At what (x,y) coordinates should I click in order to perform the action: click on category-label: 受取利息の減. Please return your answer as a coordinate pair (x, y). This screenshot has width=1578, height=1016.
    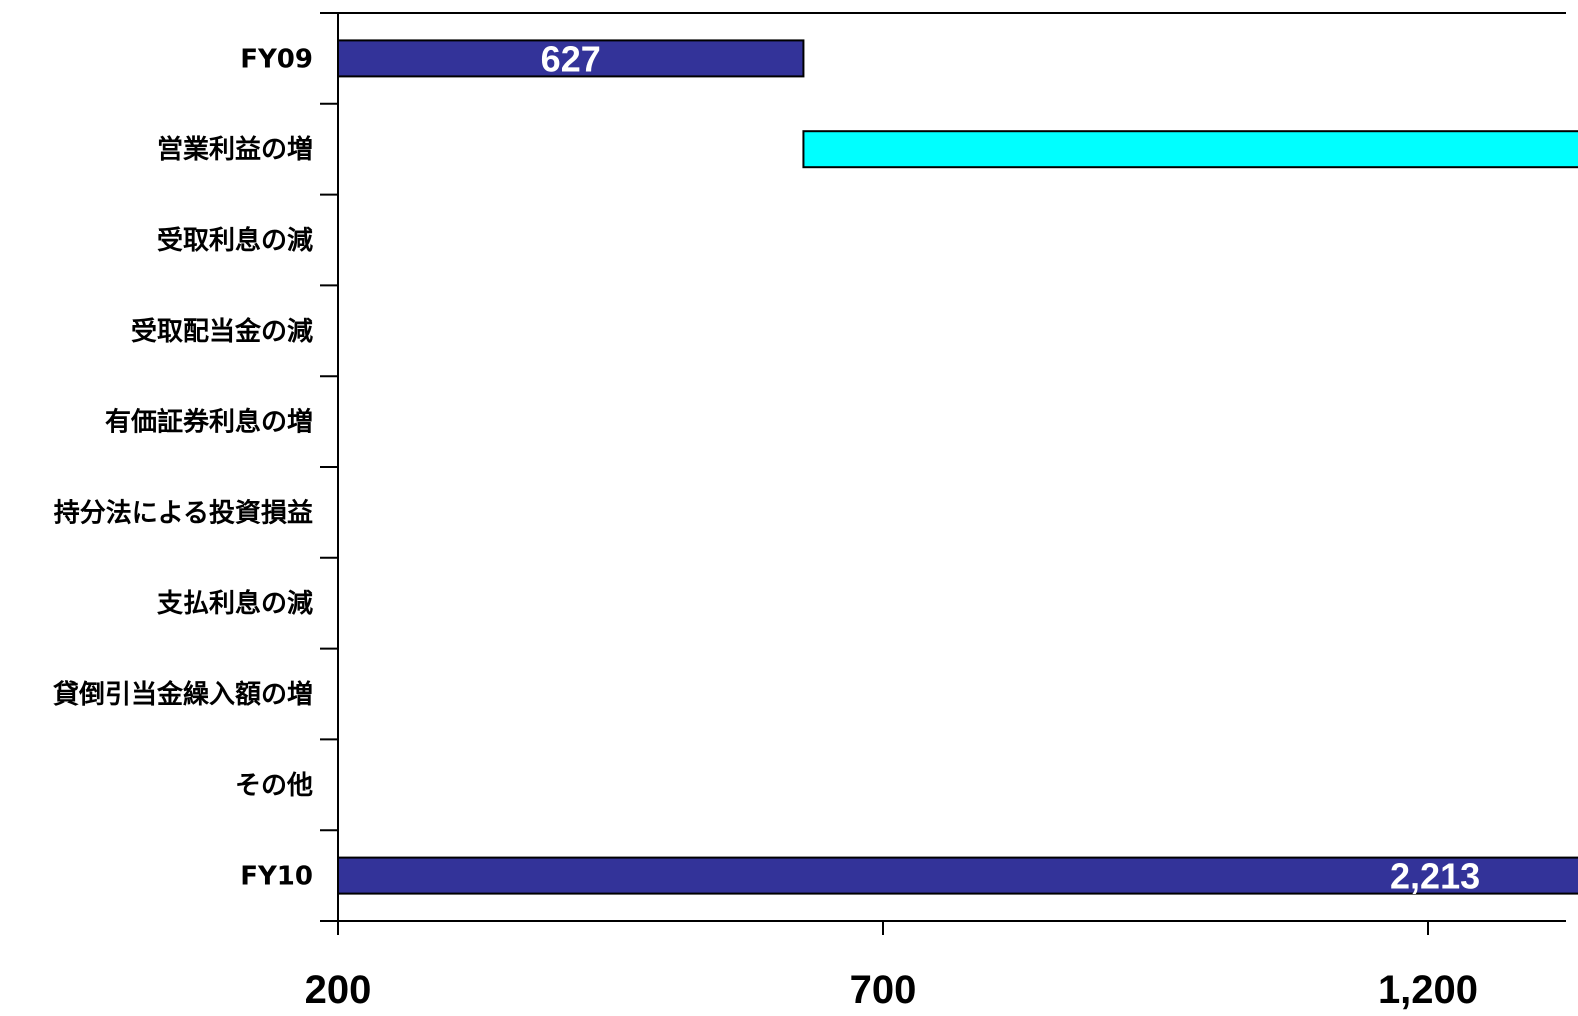
    Looking at the image, I should click on (235, 240).